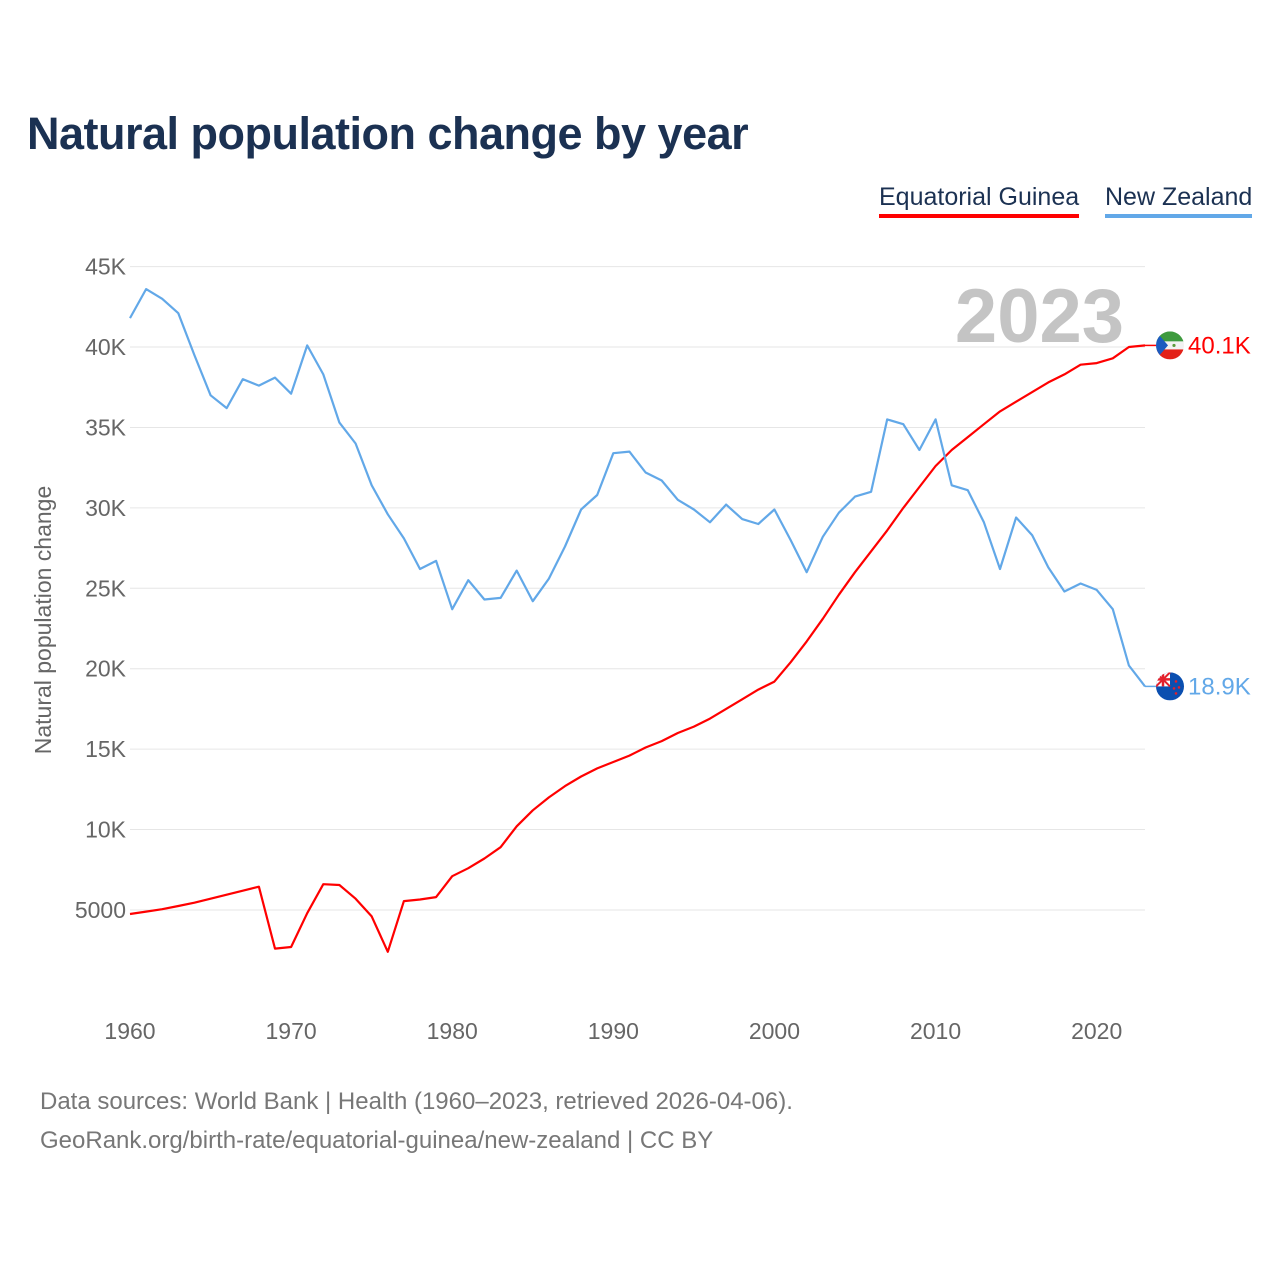  What do you see at coordinates (774, 1031) in the screenshot?
I see `x-tick-label: 2000` at bounding box center [774, 1031].